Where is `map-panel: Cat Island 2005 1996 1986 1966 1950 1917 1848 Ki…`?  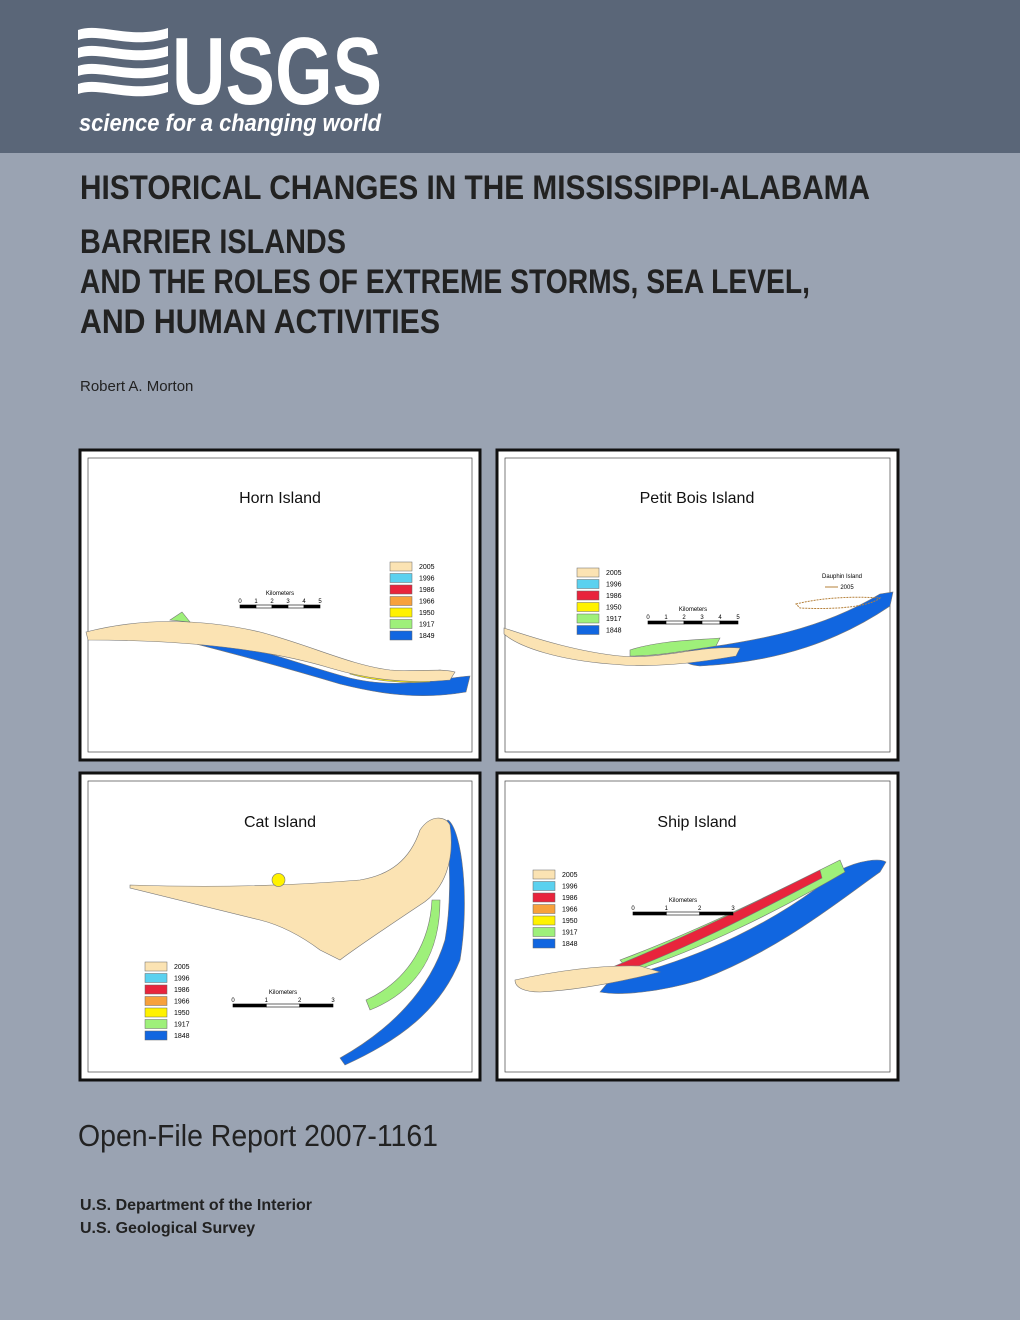
map-panel: Cat Island 2005 1996 1986 1966 1950 1917 1848 Ki… is located at coordinates (280, 926).